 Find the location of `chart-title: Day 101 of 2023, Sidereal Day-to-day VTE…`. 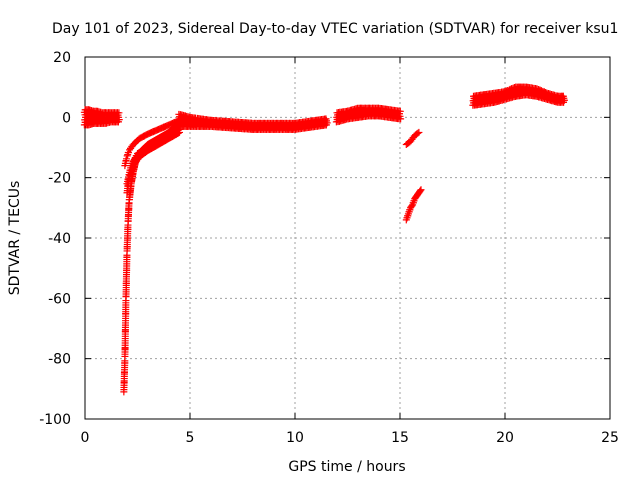

chart-title: Day 101 of 2023, Sidereal Day-to-day VTE… is located at coordinates (335, 29).